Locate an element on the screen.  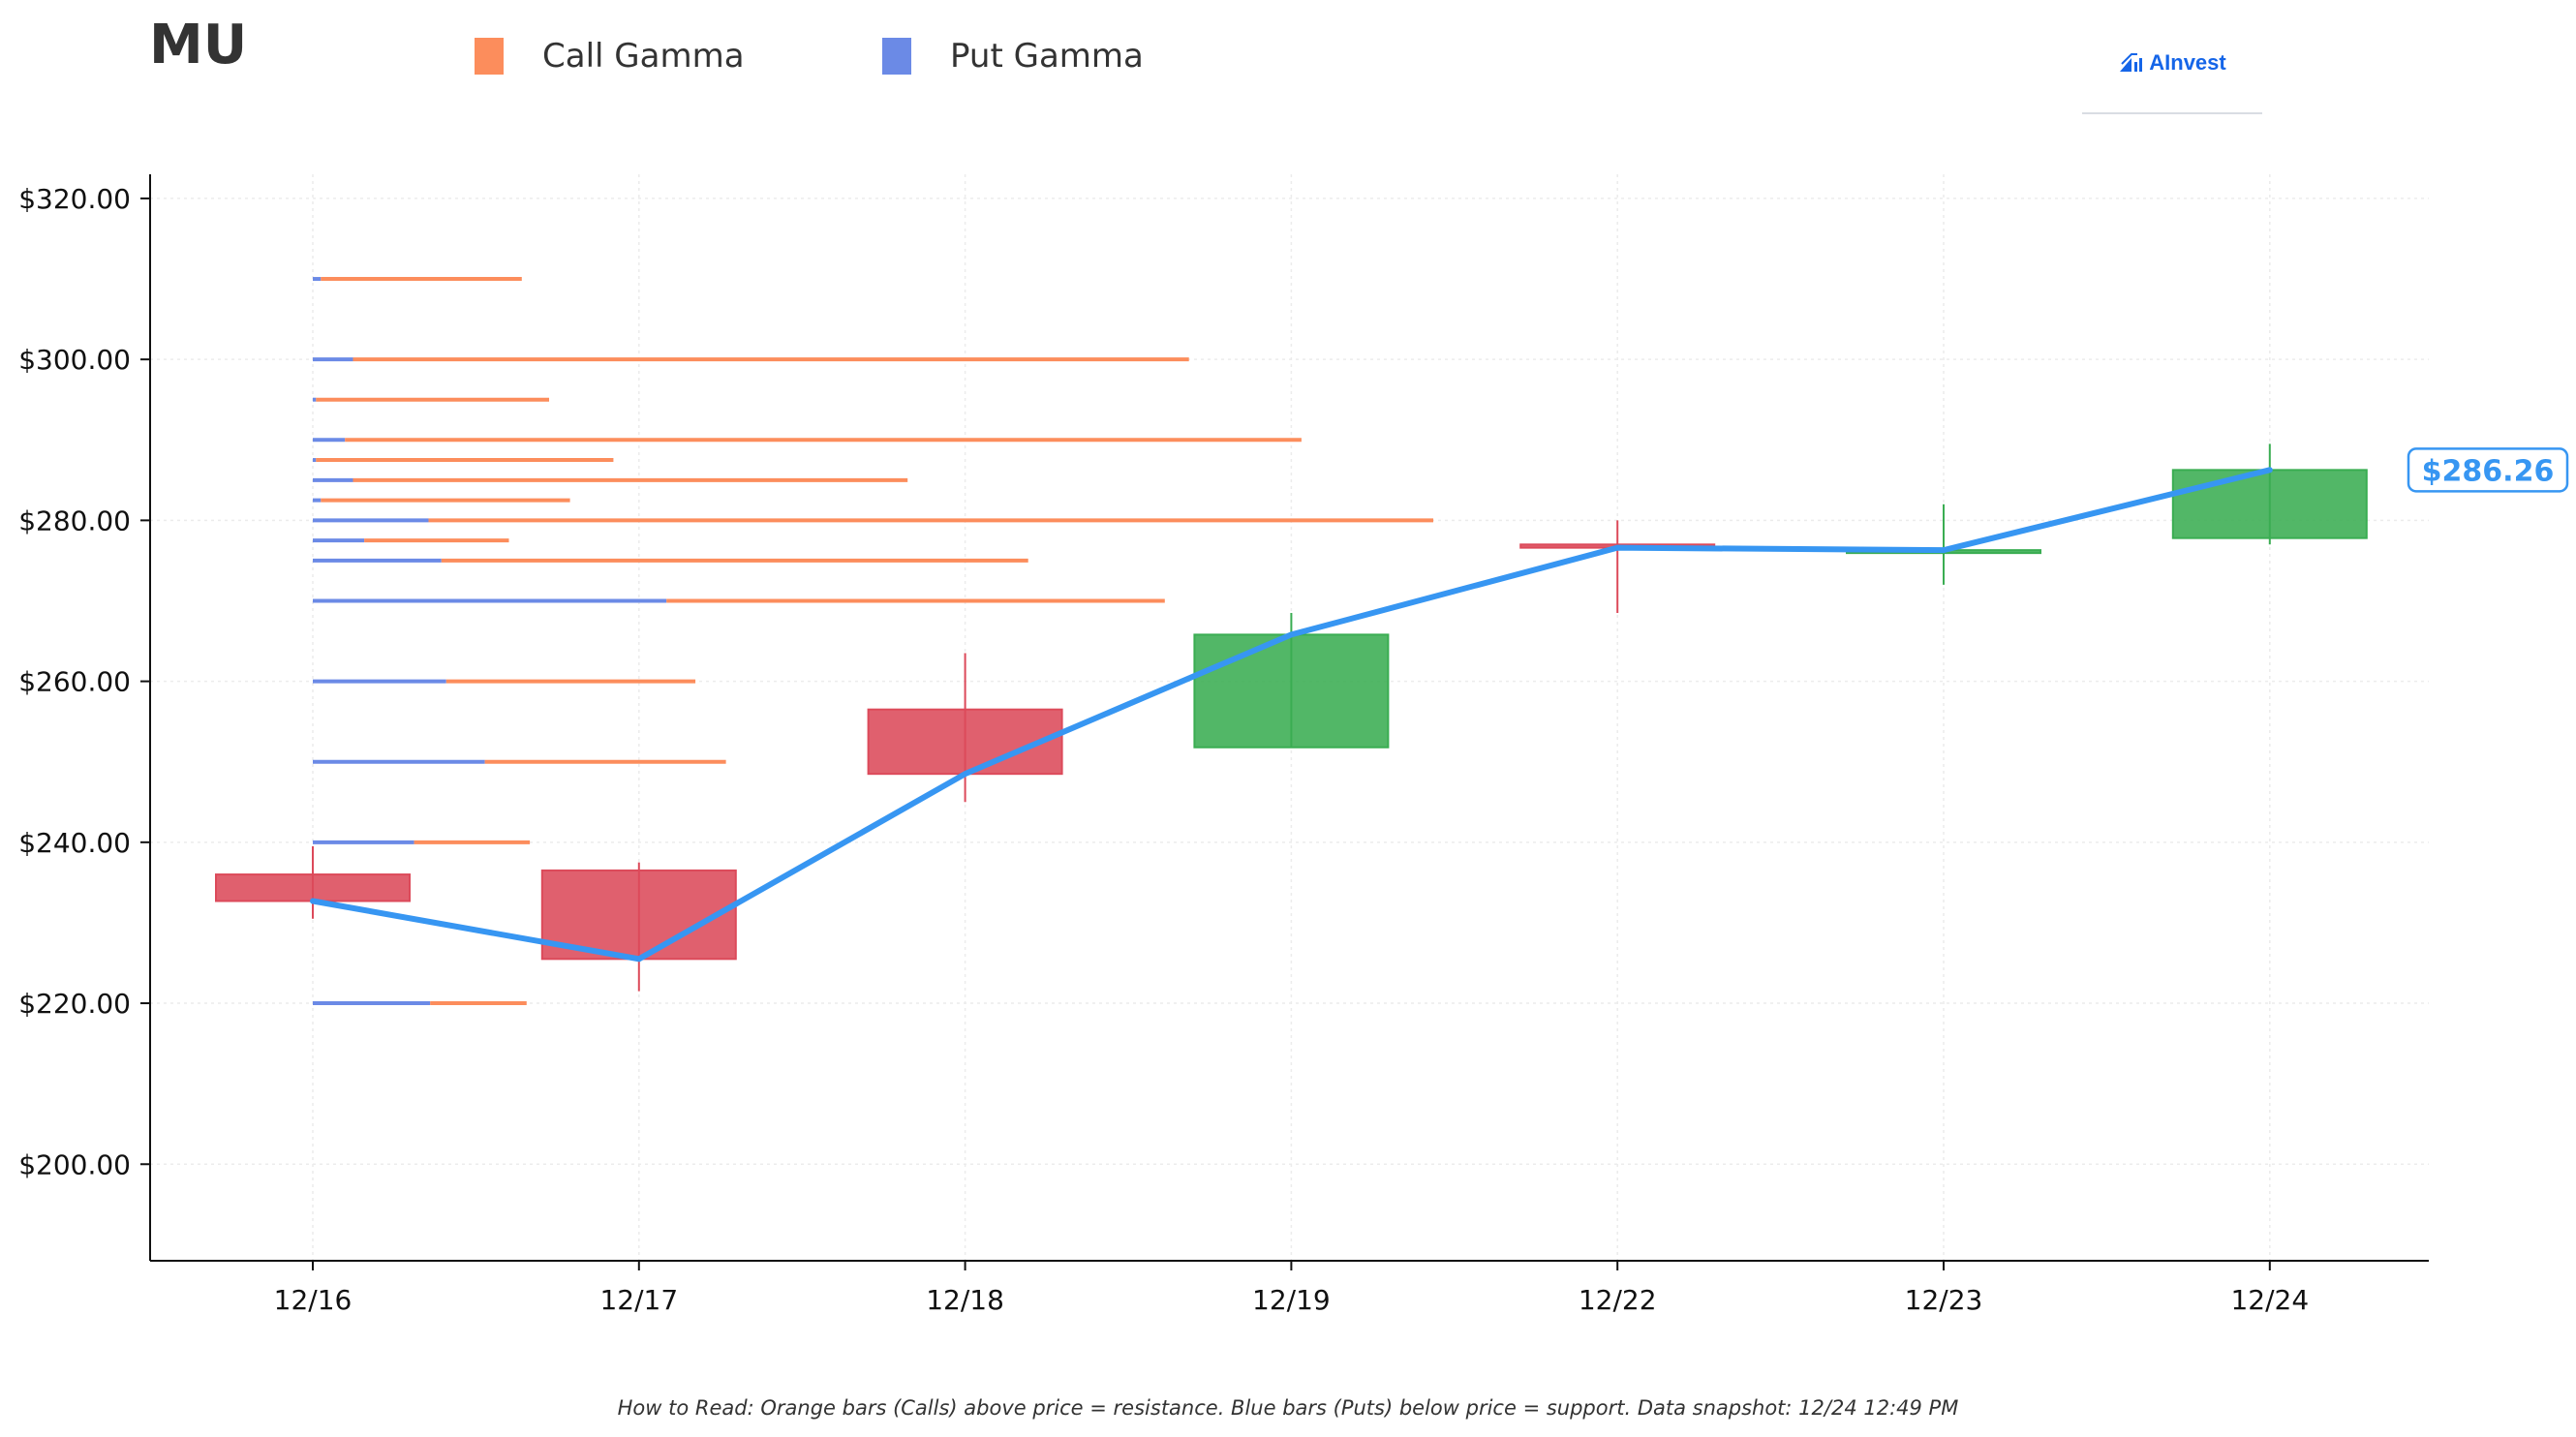
last-price-badge is located at coordinates (2488, 470).